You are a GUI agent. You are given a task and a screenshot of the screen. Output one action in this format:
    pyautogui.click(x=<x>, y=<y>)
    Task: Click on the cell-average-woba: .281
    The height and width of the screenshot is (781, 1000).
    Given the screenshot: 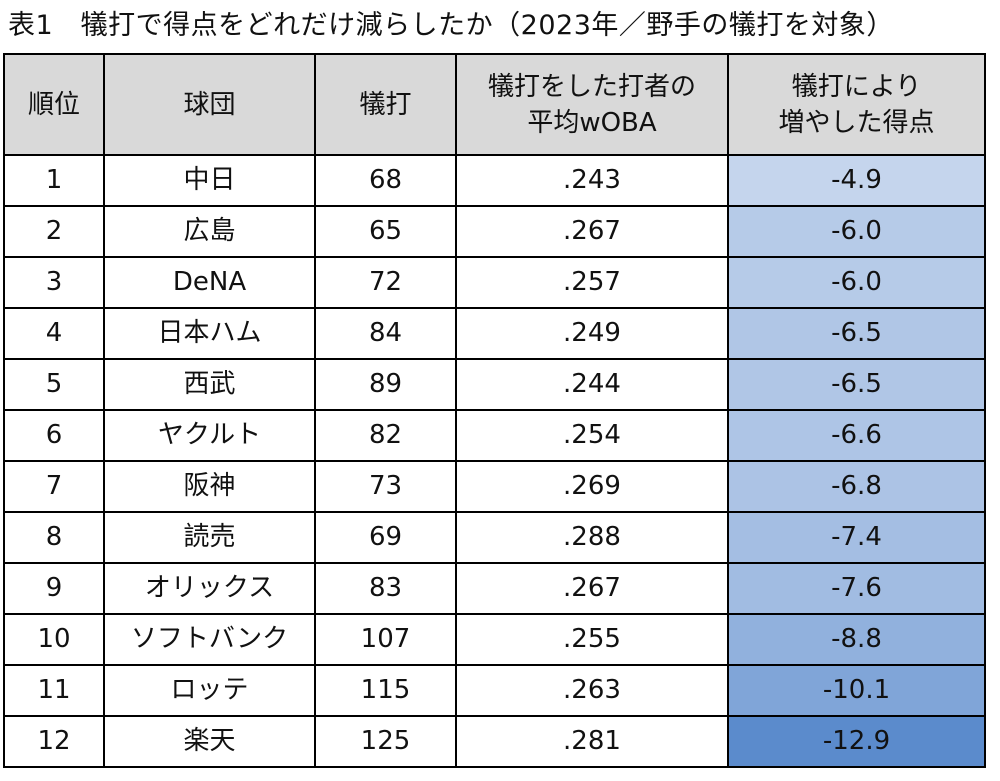 What is the action you would take?
    pyautogui.click(x=592, y=741)
    